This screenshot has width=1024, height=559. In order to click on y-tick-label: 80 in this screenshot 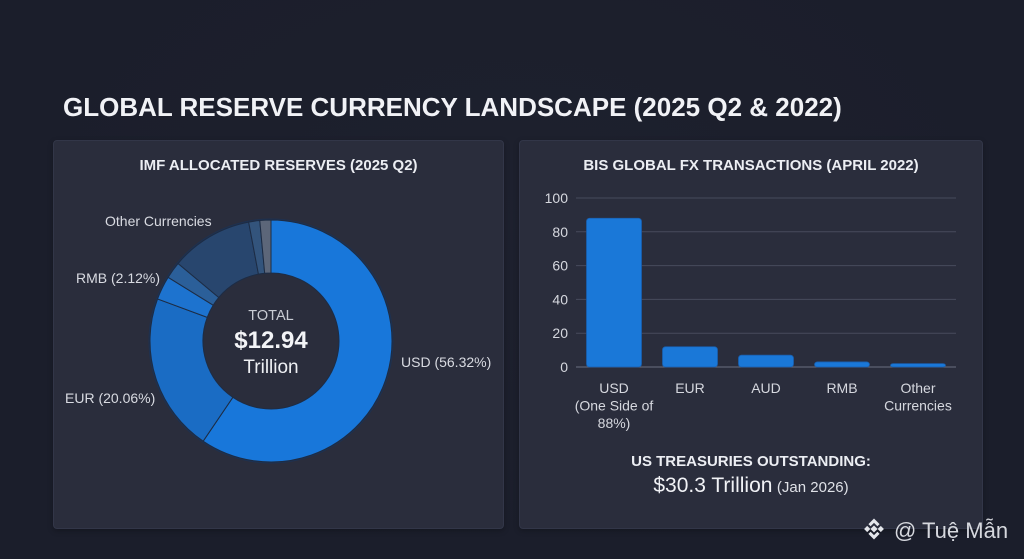, I will do `click(560, 232)`.